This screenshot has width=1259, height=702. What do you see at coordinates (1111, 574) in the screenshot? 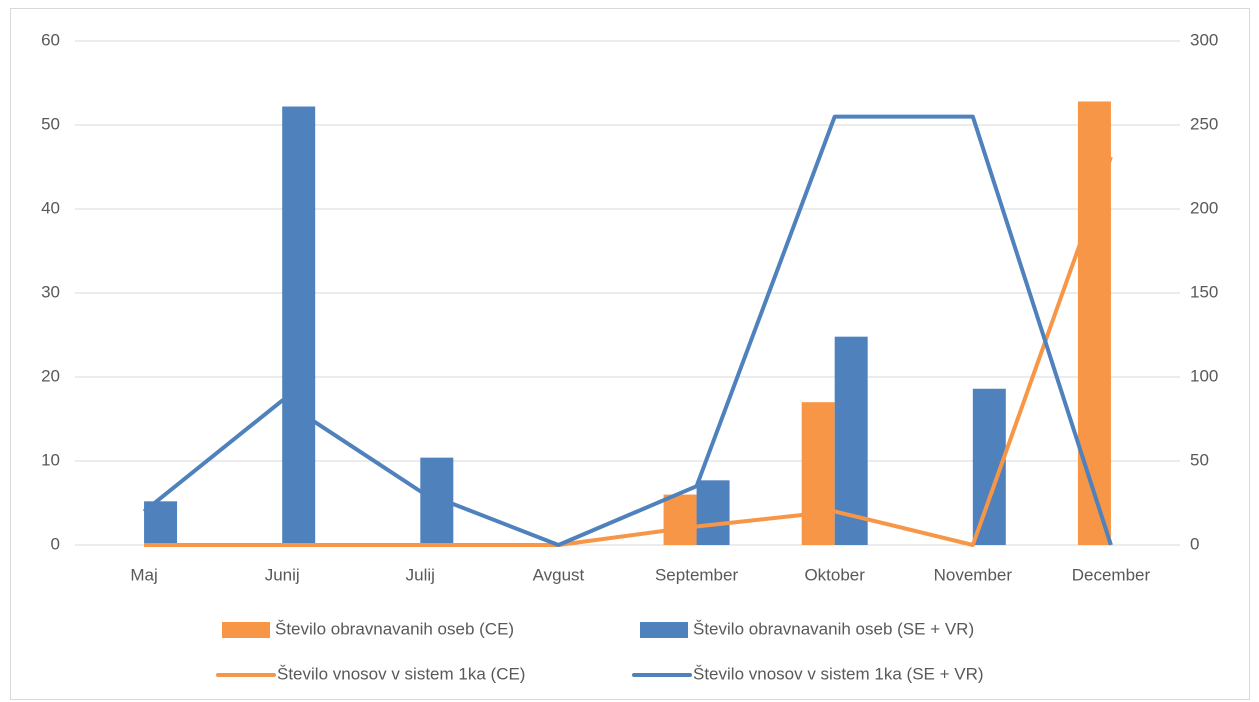
I see `x-tick-label: December` at bounding box center [1111, 574].